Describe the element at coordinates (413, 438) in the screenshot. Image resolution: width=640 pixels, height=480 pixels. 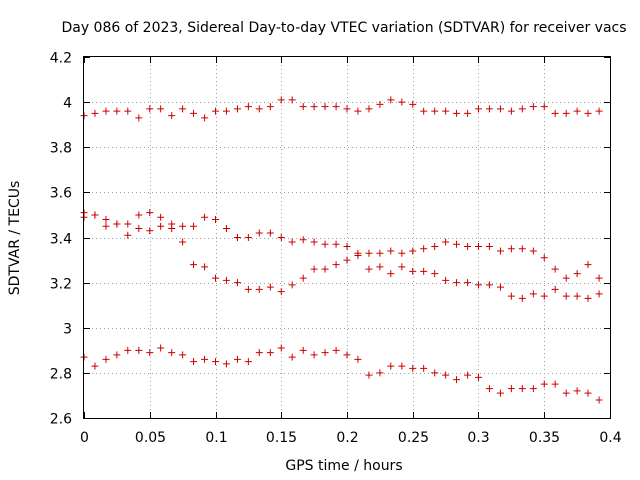
I see `x-tick-label: 0.25` at that location.